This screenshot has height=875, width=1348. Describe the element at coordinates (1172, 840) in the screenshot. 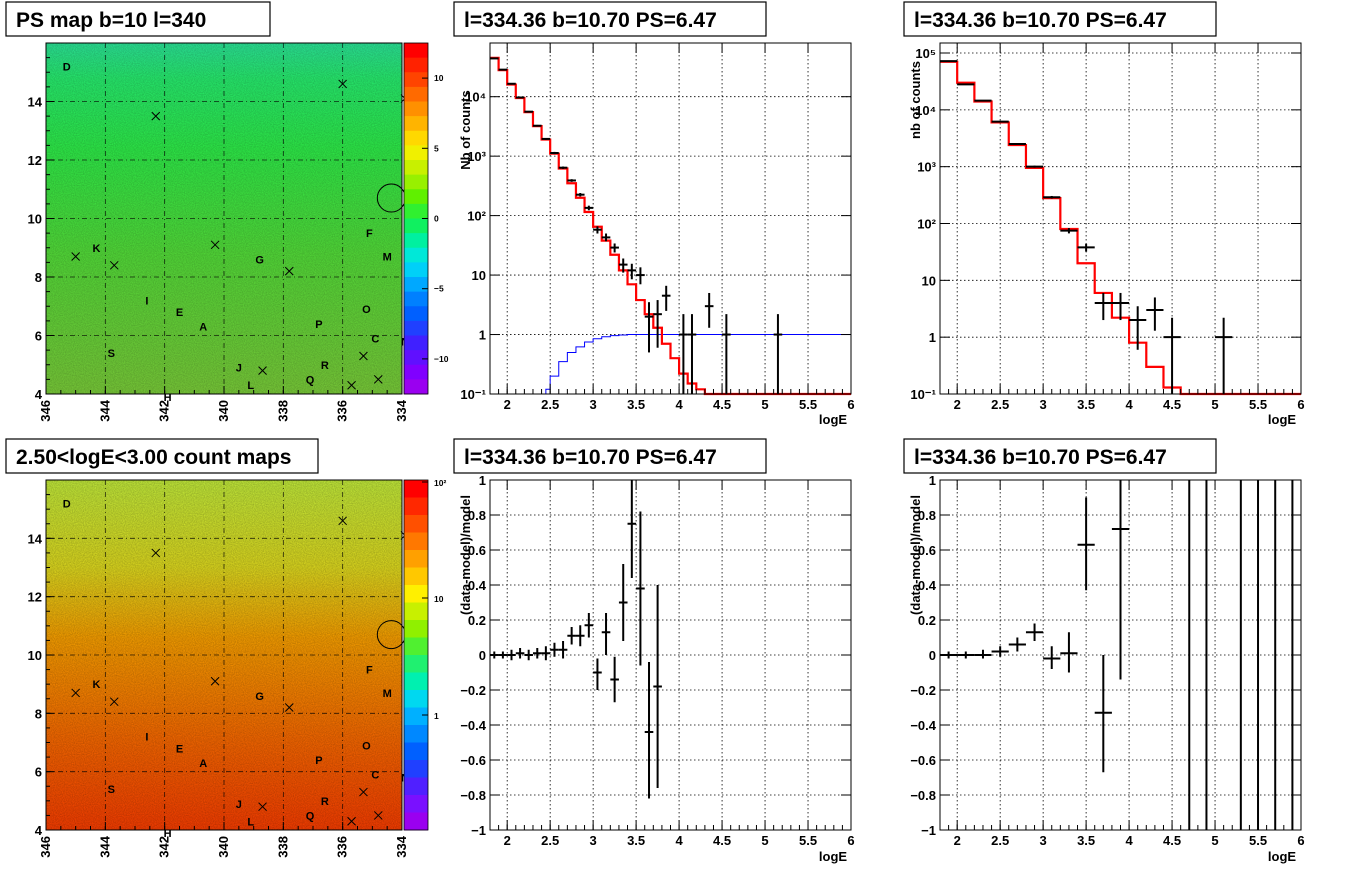

I see `res2-xtick-label: 4.5` at that location.